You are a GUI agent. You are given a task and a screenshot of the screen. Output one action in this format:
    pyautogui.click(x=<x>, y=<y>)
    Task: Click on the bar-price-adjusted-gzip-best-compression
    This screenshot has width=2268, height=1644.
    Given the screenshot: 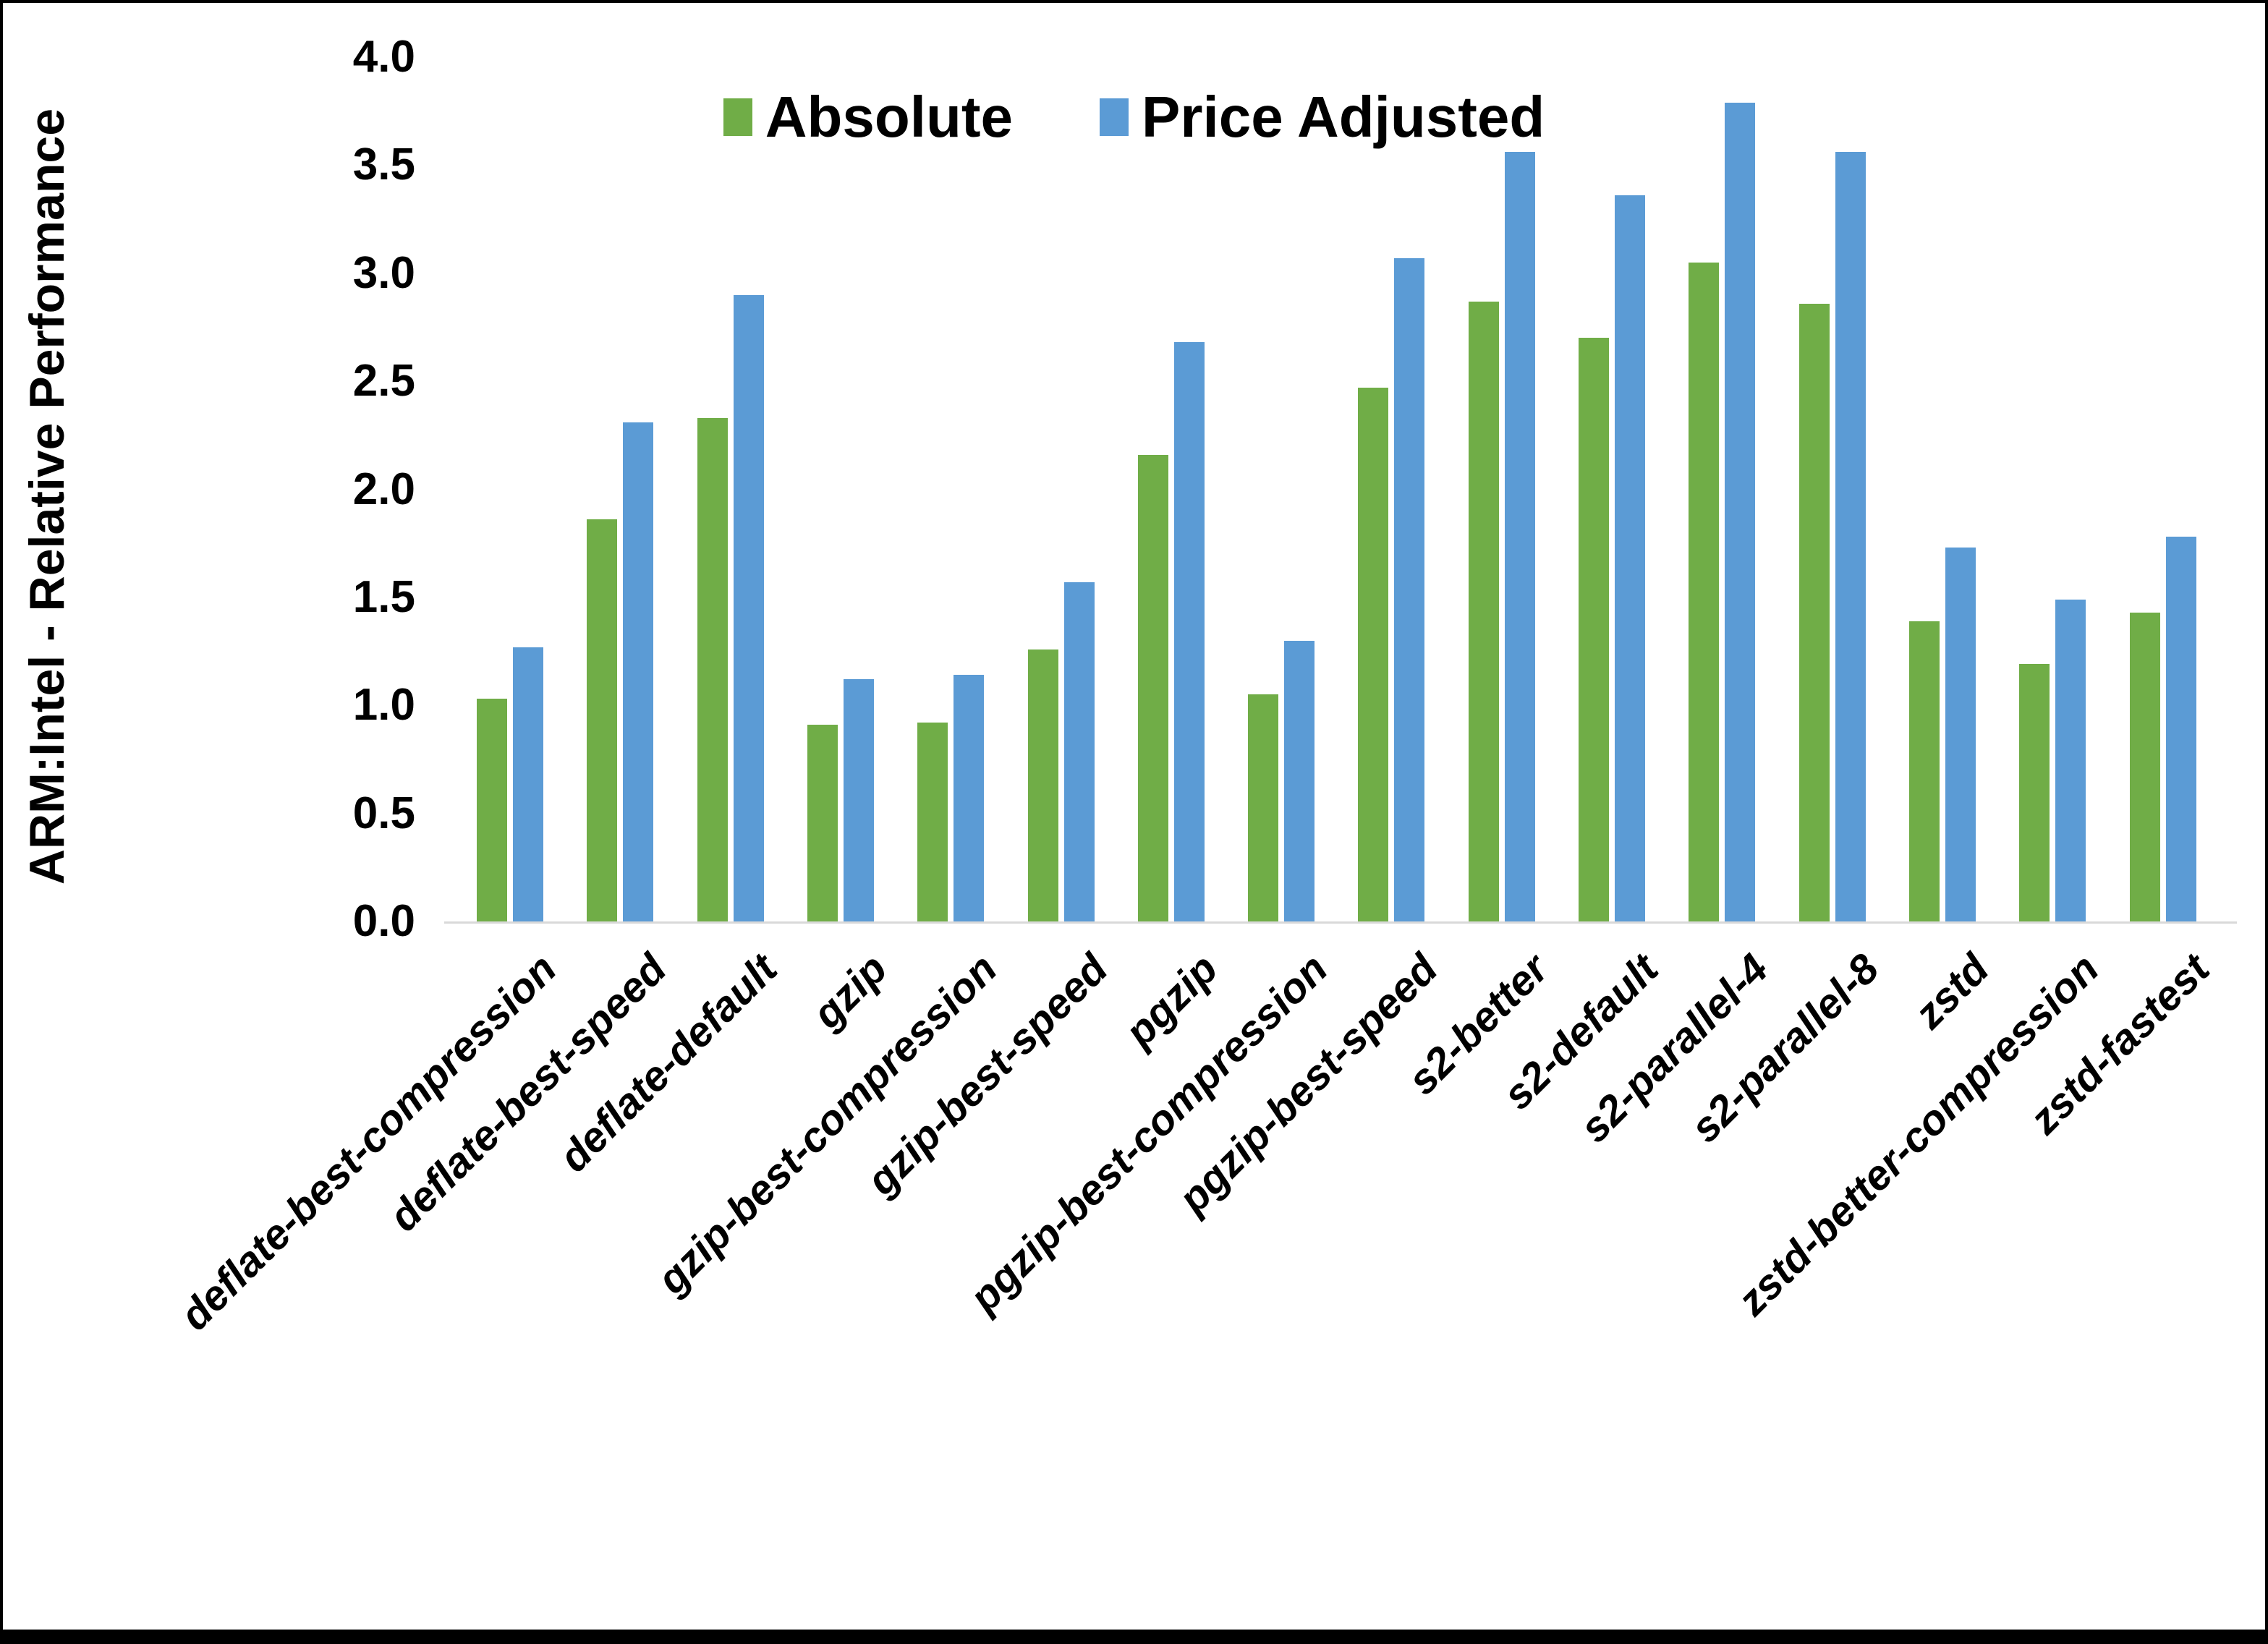 What is the action you would take?
    pyautogui.click(x=970, y=798)
    